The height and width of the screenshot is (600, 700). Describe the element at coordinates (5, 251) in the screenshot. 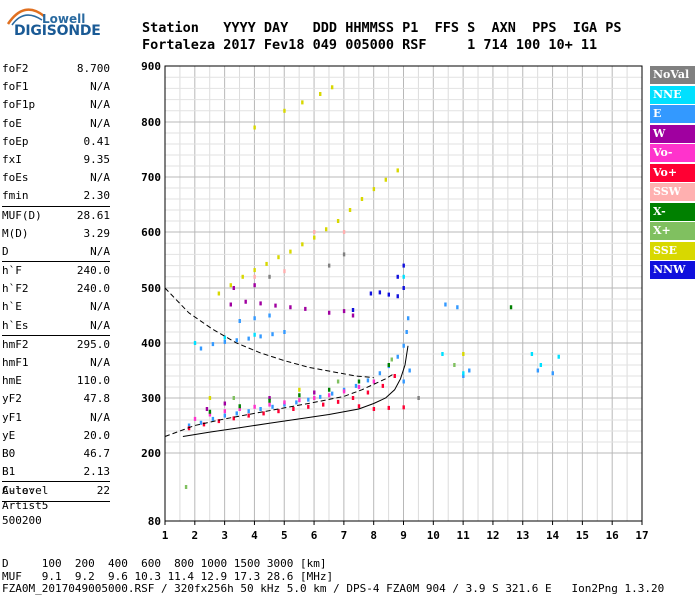

I see `param-key: D` at that location.